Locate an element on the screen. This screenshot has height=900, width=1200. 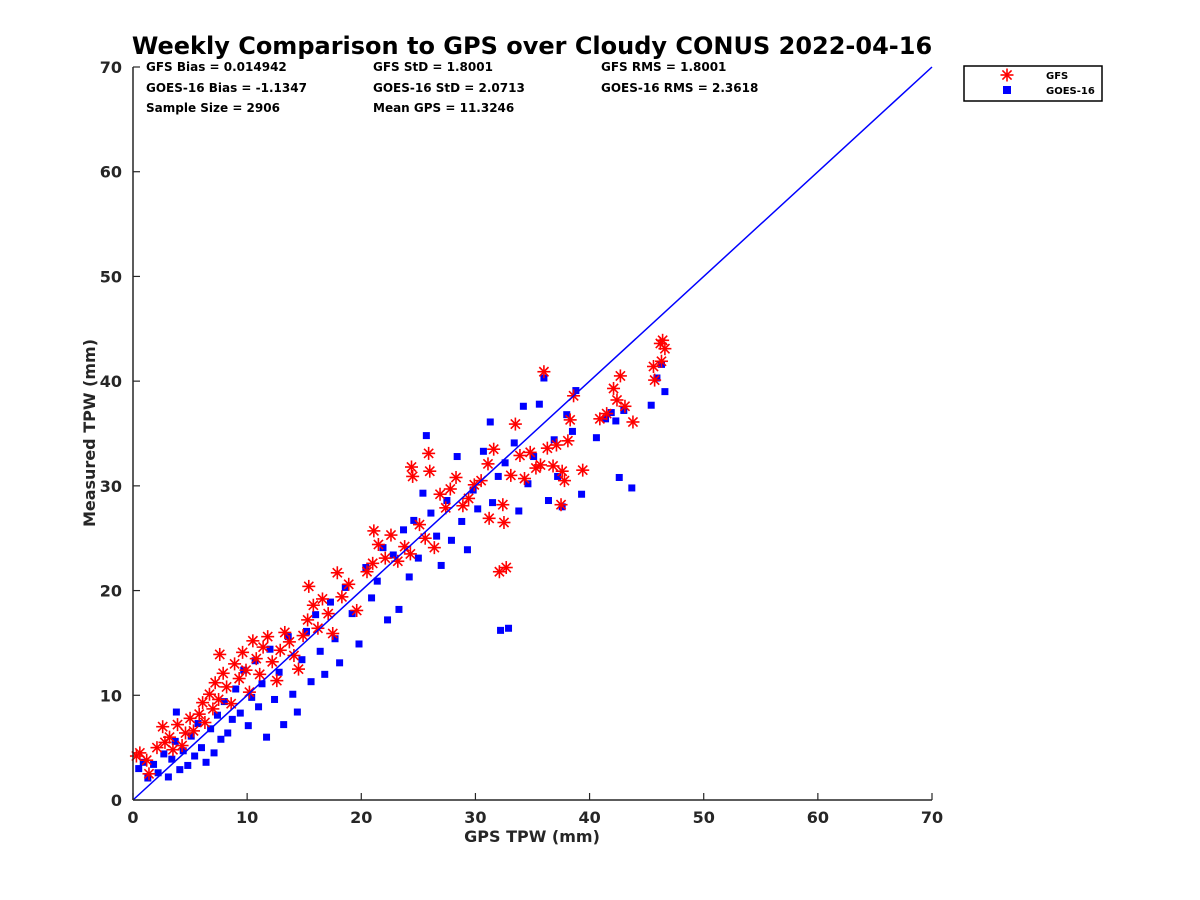
y-tick-label: 30 is located at coordinates (111, 486).